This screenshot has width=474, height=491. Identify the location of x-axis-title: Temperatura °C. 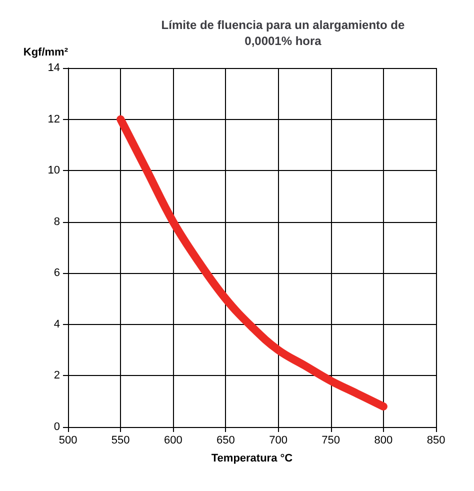
(252, 458).